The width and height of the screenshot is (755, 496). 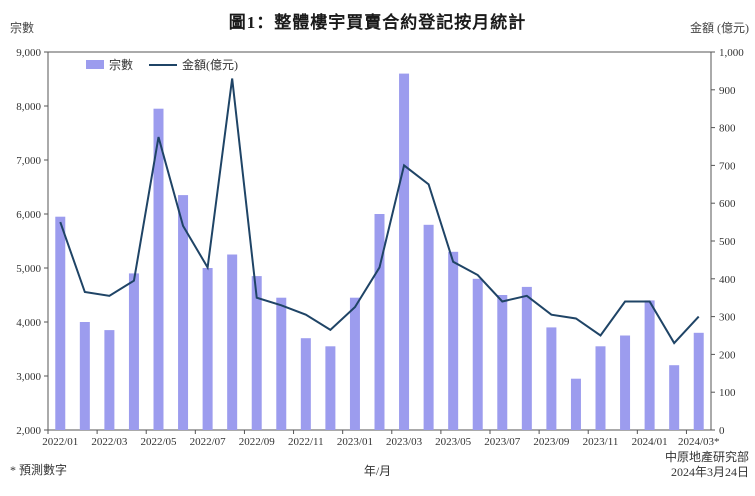 I want to click on bar-2023/10, so click(x=575, y=404).